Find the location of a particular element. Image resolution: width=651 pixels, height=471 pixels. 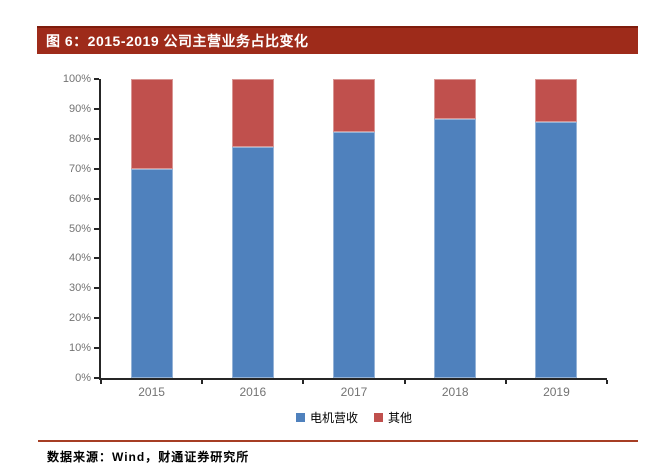

y-tick-label: 90% is located at coordinates (79, 108).